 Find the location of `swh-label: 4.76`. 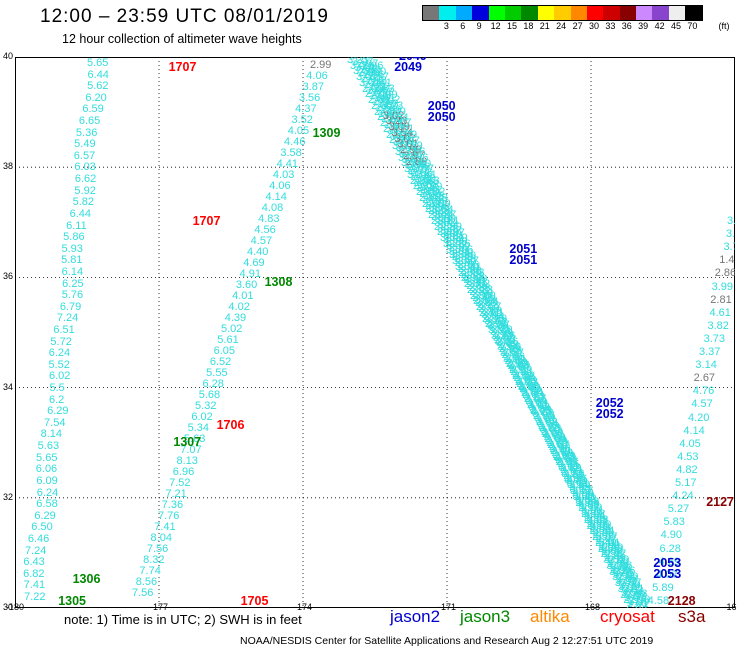

swh-label: 4.76 is located at coordinates (703, 391).